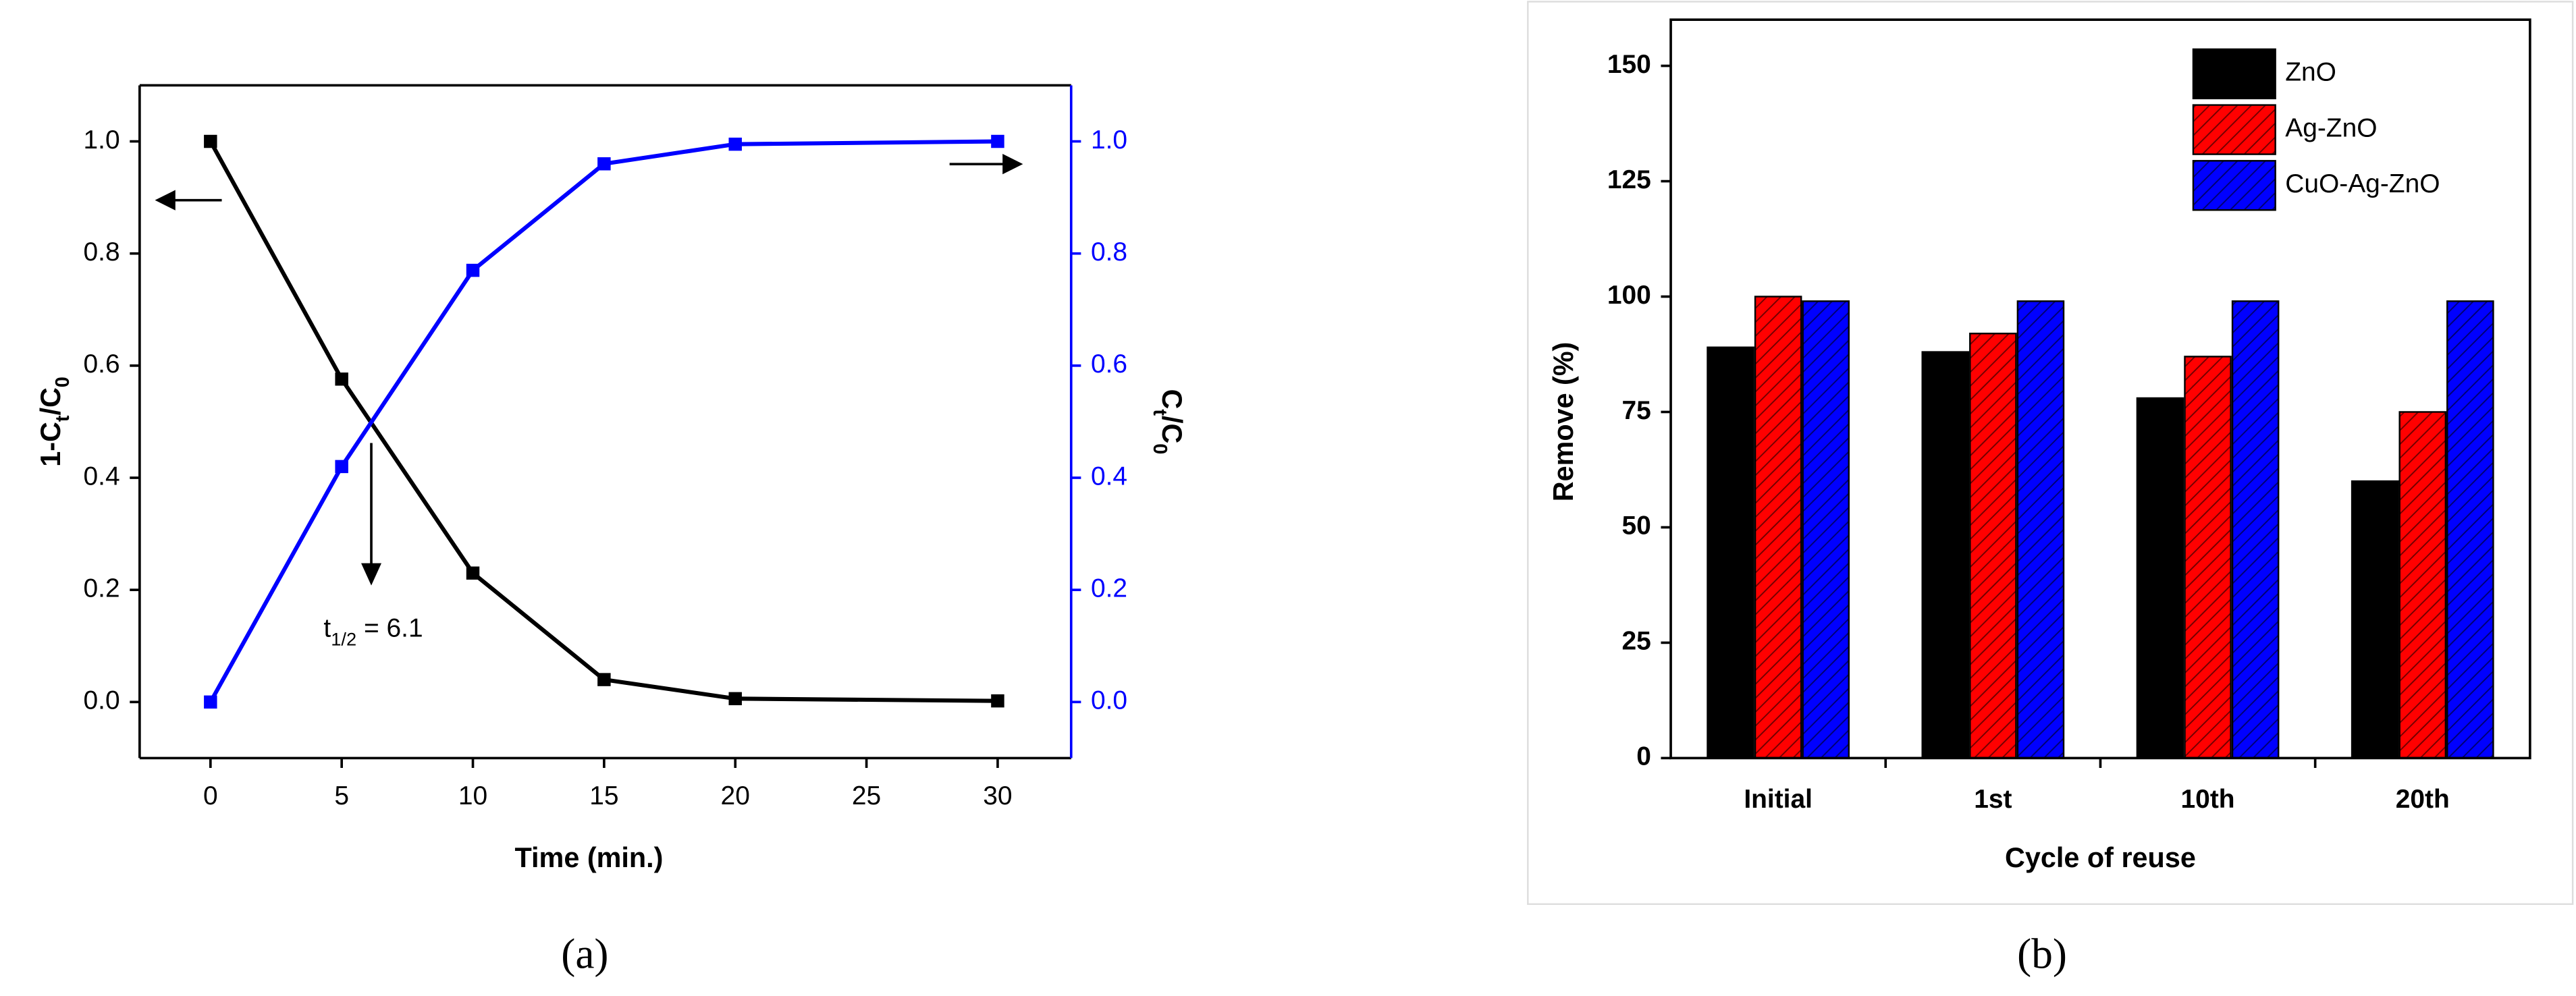 This screenshot has height=996, width=2576. I want to click on x-tick-label: 10th, so click(2208, 799).